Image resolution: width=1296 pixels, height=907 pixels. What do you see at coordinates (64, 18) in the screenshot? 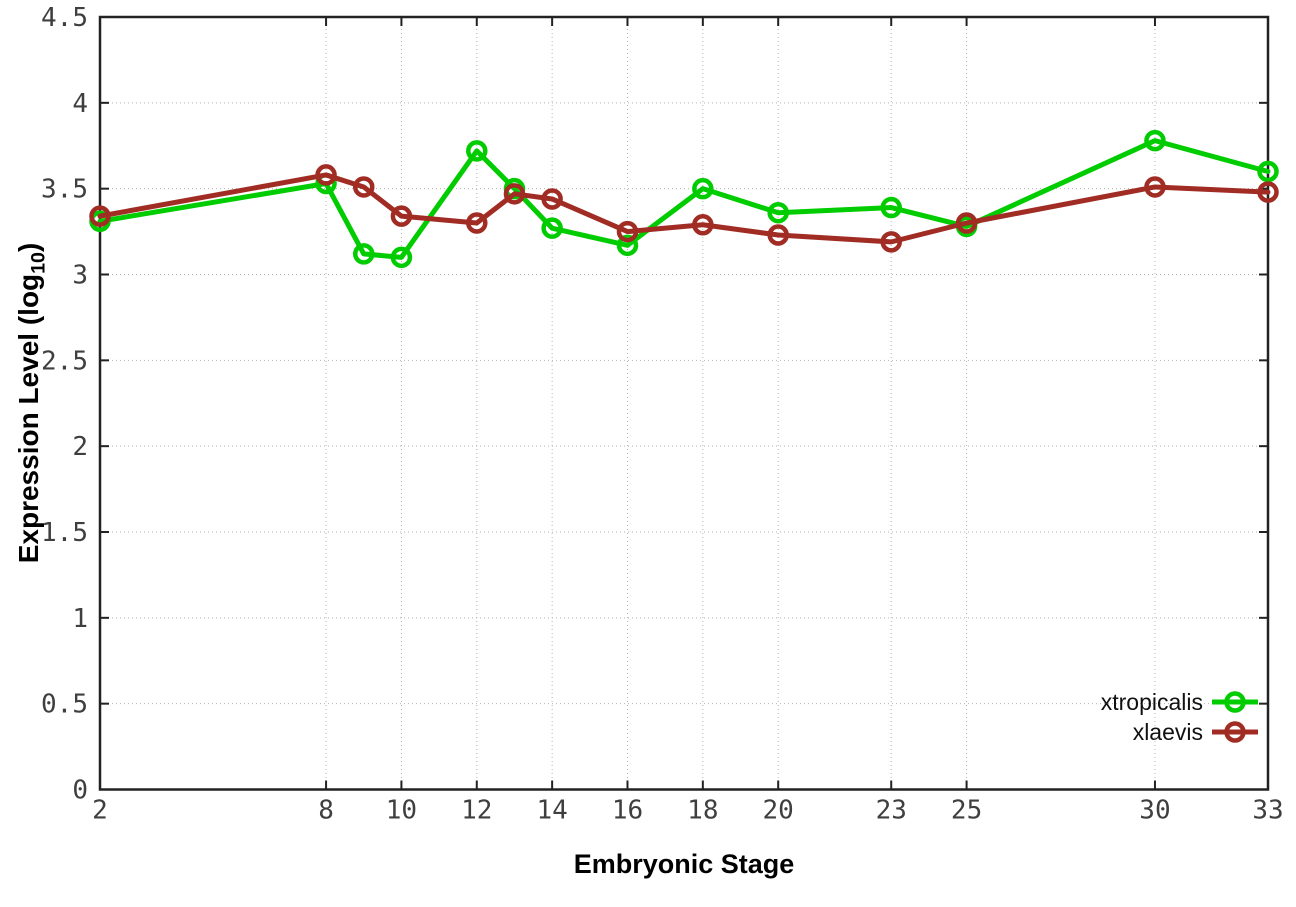
I see `y-tick-label-4.5: 4.5` at bounding box center [64, 18].